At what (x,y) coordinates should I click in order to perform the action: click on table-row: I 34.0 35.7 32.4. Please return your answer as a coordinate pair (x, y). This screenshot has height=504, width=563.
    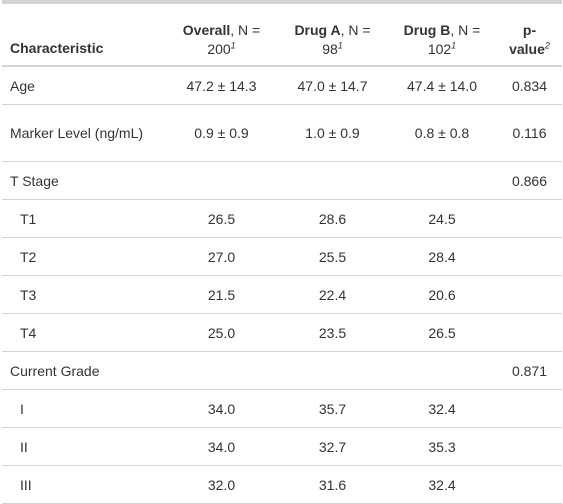
    Looking at the image, I should click on (282, 408).